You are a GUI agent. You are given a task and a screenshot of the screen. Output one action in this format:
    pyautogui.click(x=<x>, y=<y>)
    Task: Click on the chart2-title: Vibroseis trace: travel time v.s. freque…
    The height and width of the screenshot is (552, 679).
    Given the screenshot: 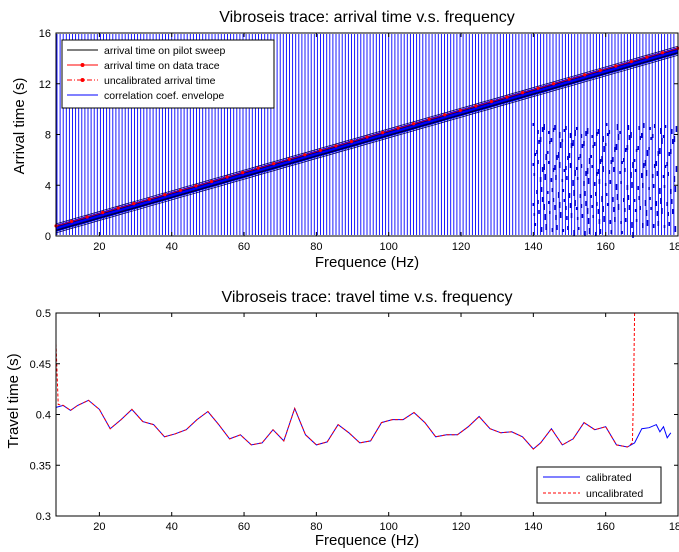 What is the action you would take?
    pyautogui.click(x=366, y=297)
    